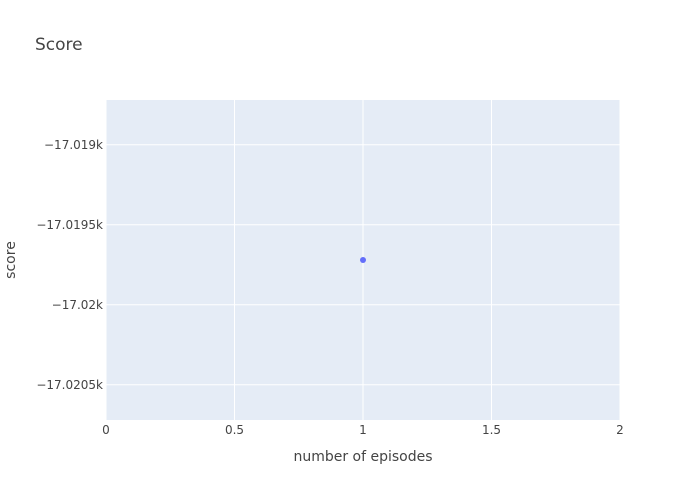  What do you see at coordinates (69, 265) in the screenshot?
I see `y-axis-ticks: −17.019k −17.0195k −17.02k −17.0205k` at bounding box center [69, 265].